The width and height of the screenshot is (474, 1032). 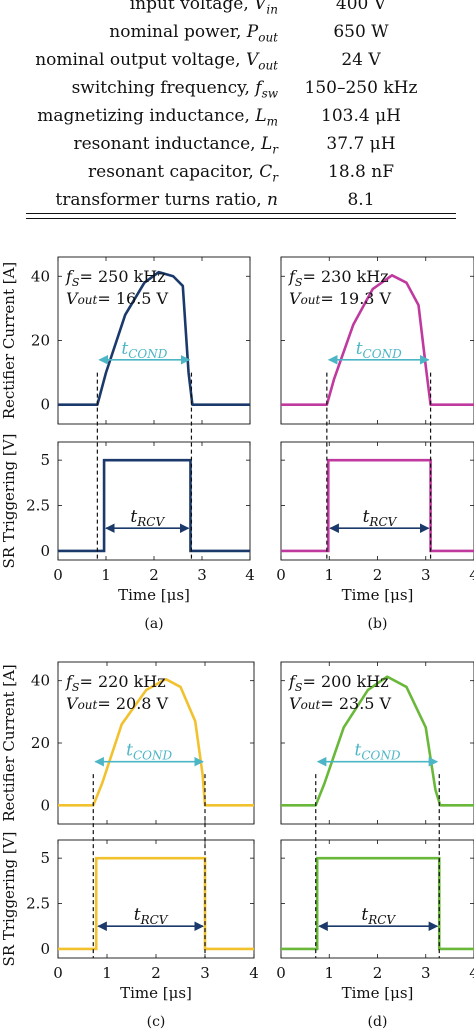 What do you see at coordinates (272, 121) in the screenshot?
I see `param-subscript: m` at bounding box center [272, 121].